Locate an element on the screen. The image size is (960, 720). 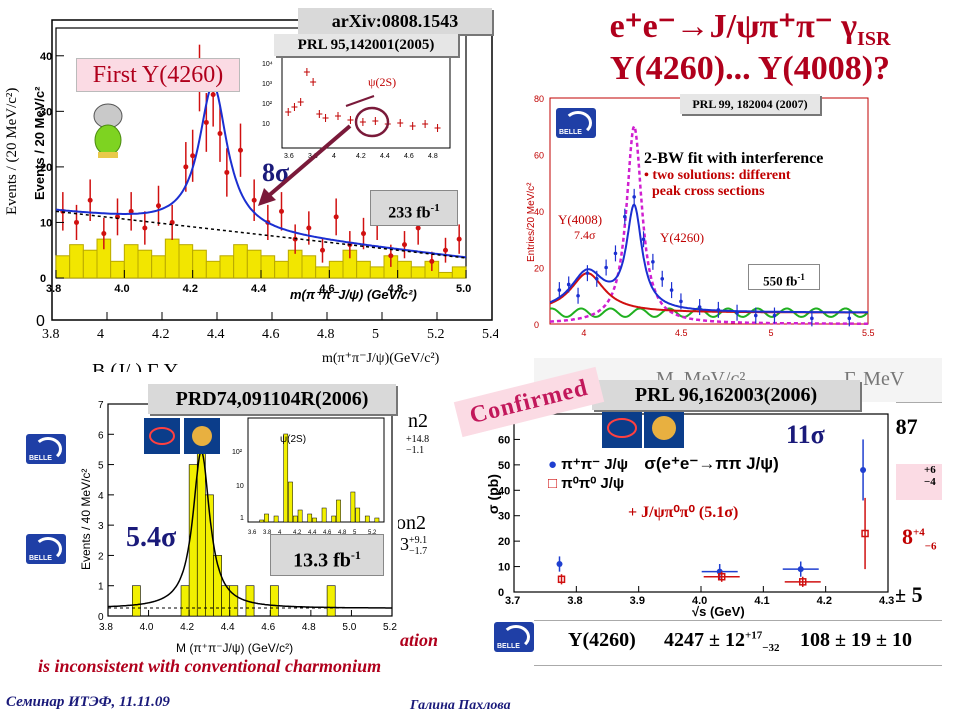
babar-inner-ylabel: Events / 20 MeV/c² is located at coordinates (39, 143).